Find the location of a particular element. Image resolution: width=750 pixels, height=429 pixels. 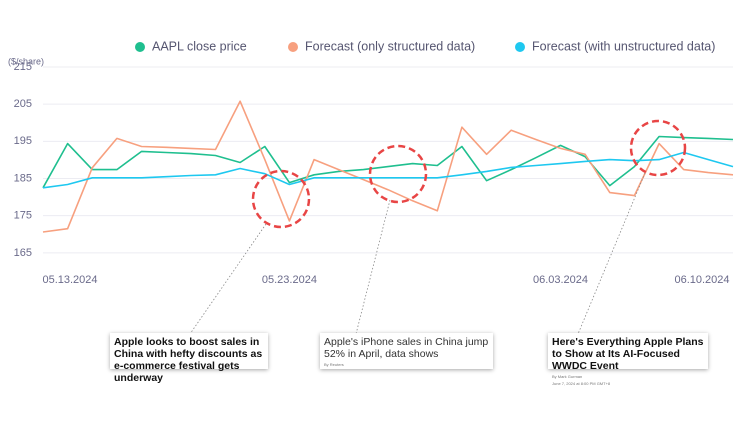

y-tick-label: 165 is located at coordinates (23, 253).